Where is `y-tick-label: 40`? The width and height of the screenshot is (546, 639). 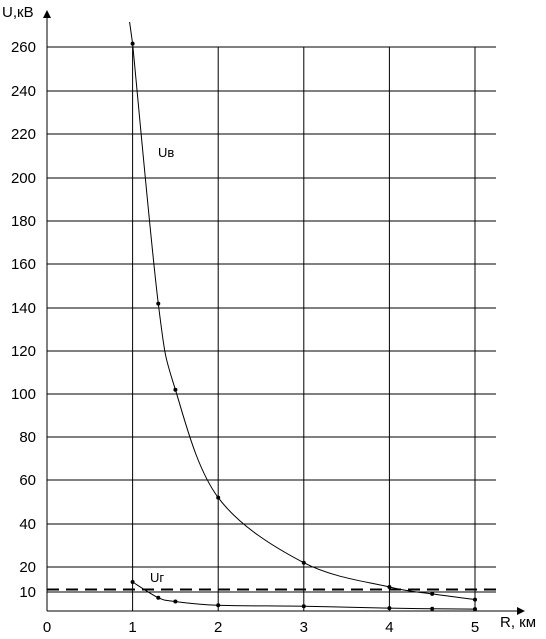 y-tick-label: 40 is located at coordinates (27, 524).